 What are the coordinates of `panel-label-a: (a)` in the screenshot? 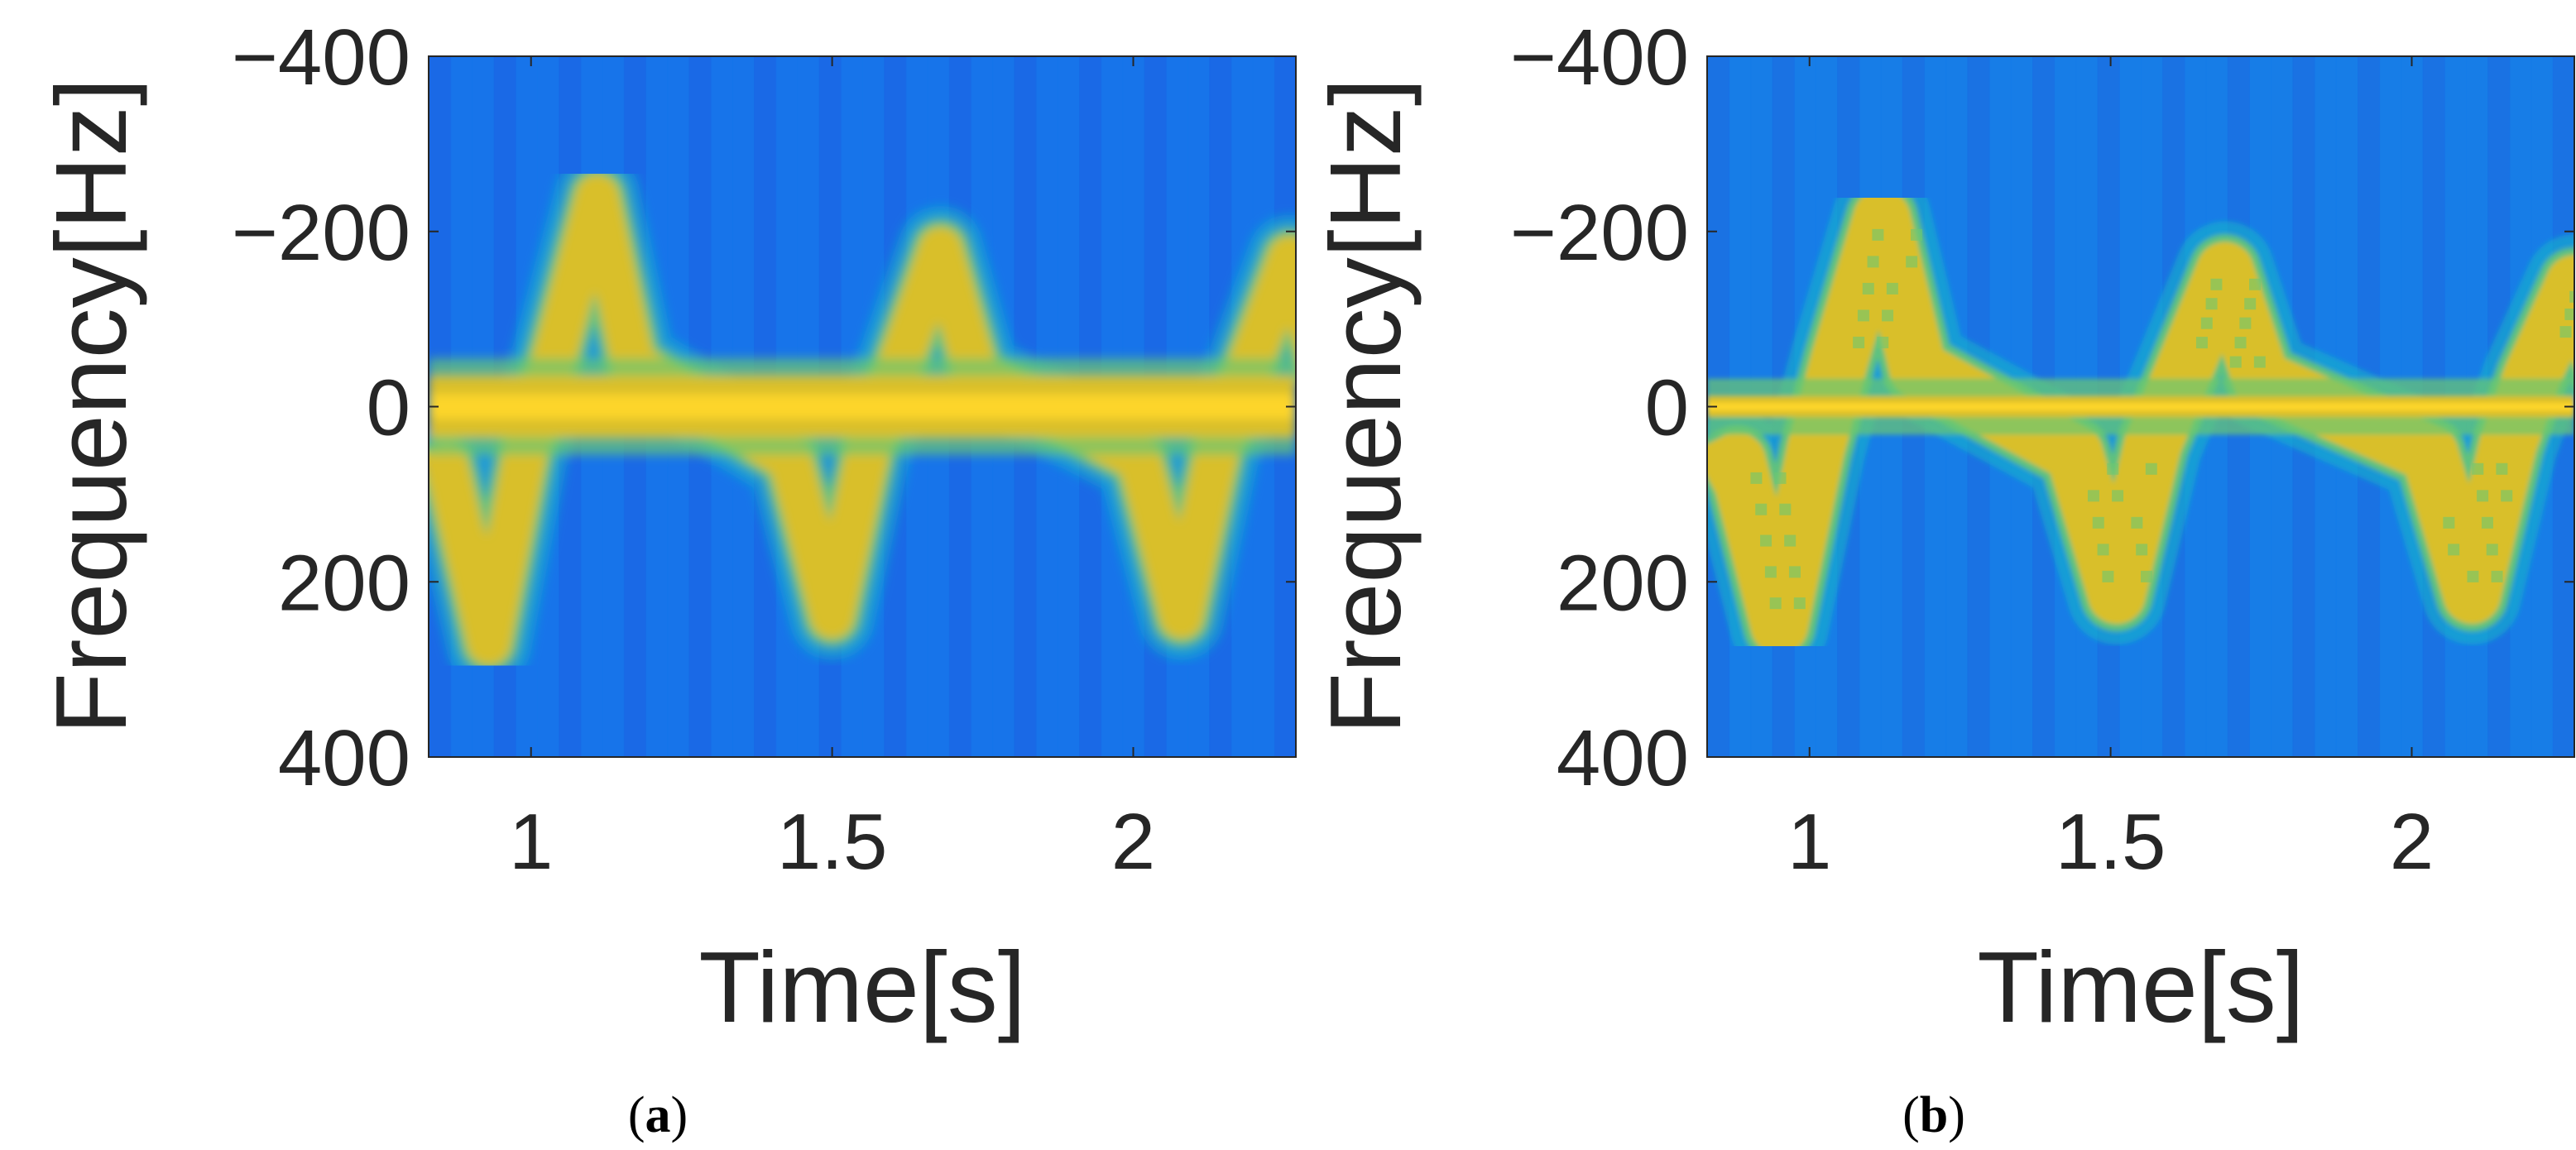 It's located at (658, 1115).